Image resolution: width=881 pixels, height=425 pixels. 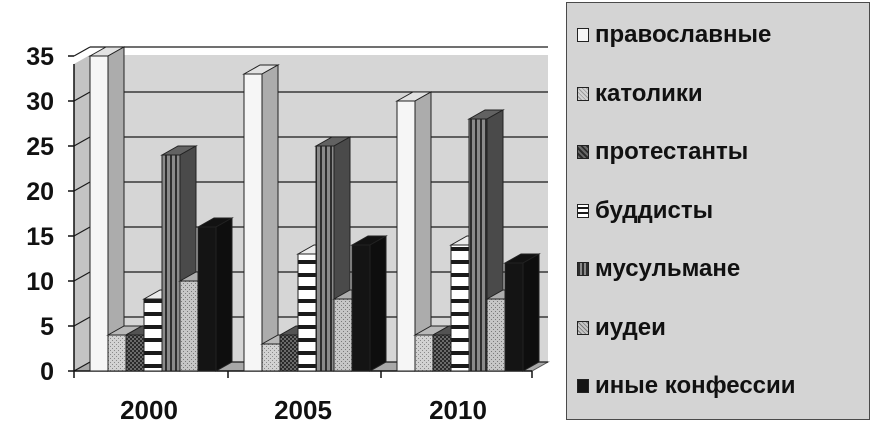 I want to click on legend-item: католики, so click(x=640, y=94).